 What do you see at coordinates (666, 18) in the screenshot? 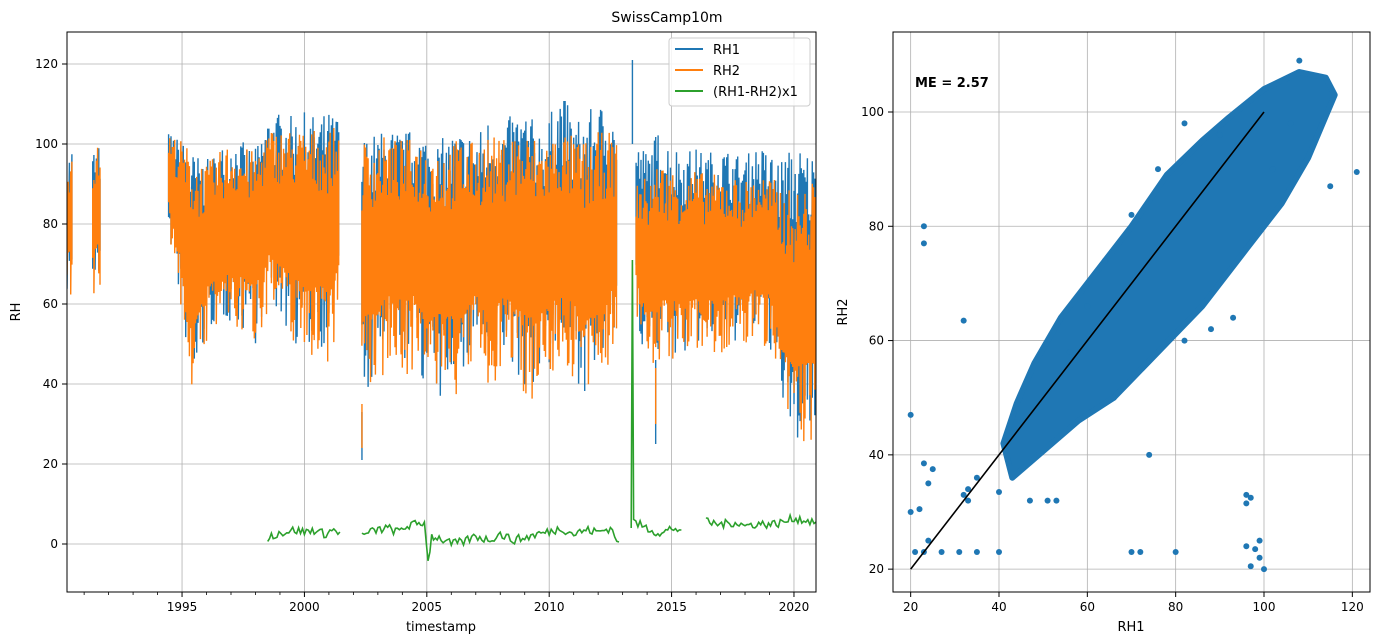
I see `figure-title: SwissCamp10m` at bounding box center [666, 18].